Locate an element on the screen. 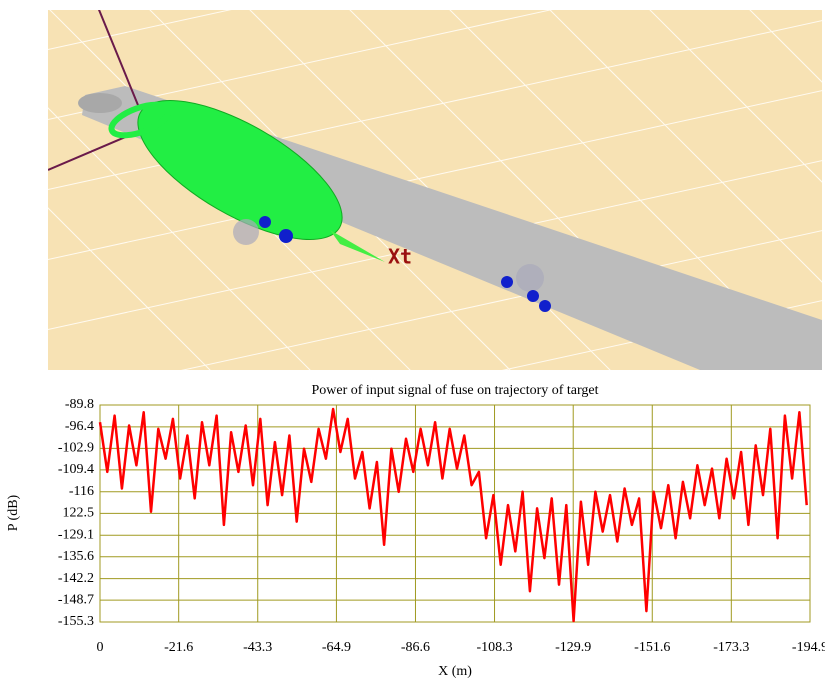 This screenshot has width=825, height=683. x-axis-label: X (m) is located at coordinates (455, 671).